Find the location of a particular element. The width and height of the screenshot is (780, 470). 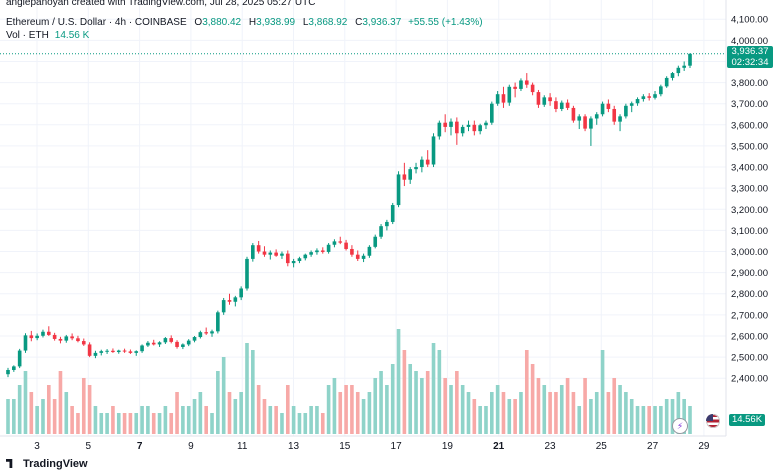

flash-icon: ⚡ is located at coordinates (680, 426).